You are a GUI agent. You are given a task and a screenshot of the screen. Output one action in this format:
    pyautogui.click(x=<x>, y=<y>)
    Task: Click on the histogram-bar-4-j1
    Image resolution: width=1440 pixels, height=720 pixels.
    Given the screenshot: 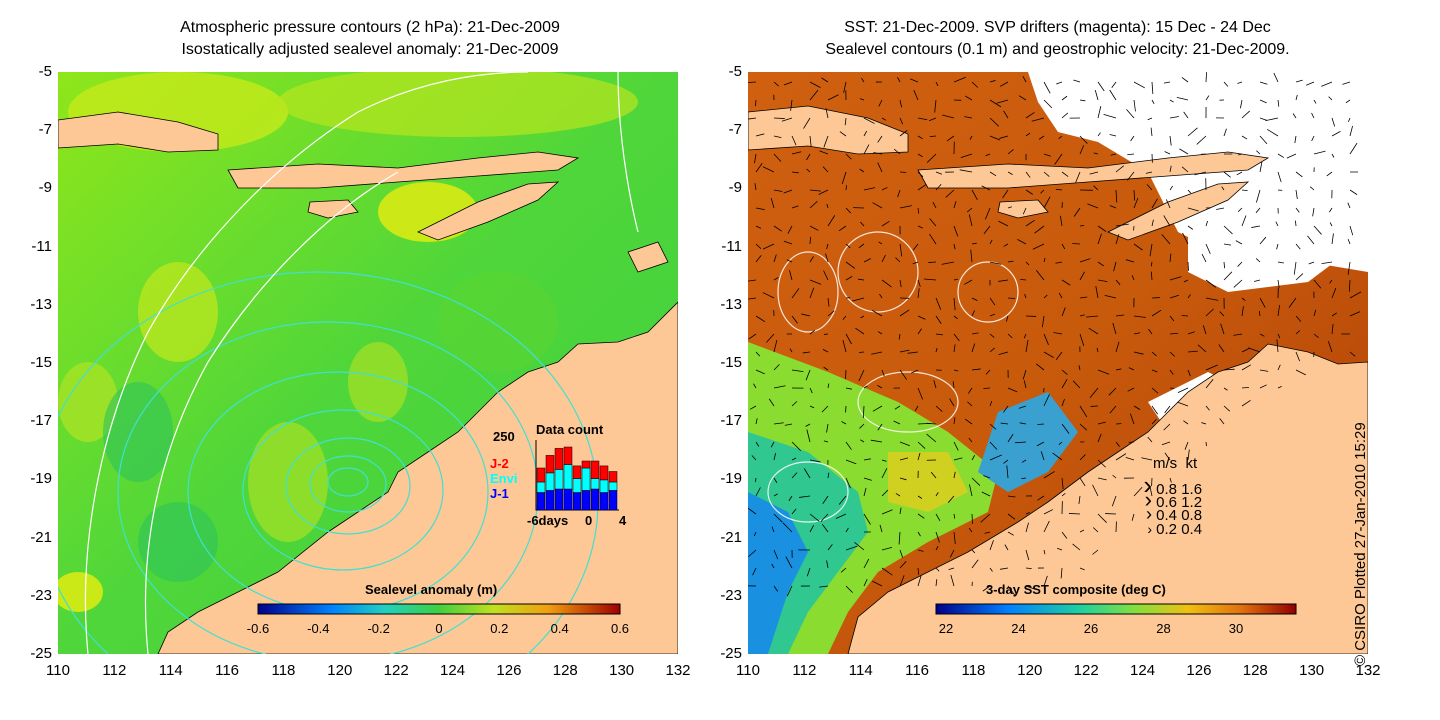 What is the action you would take?
    pyautogui.click(x=577, y=501)
    